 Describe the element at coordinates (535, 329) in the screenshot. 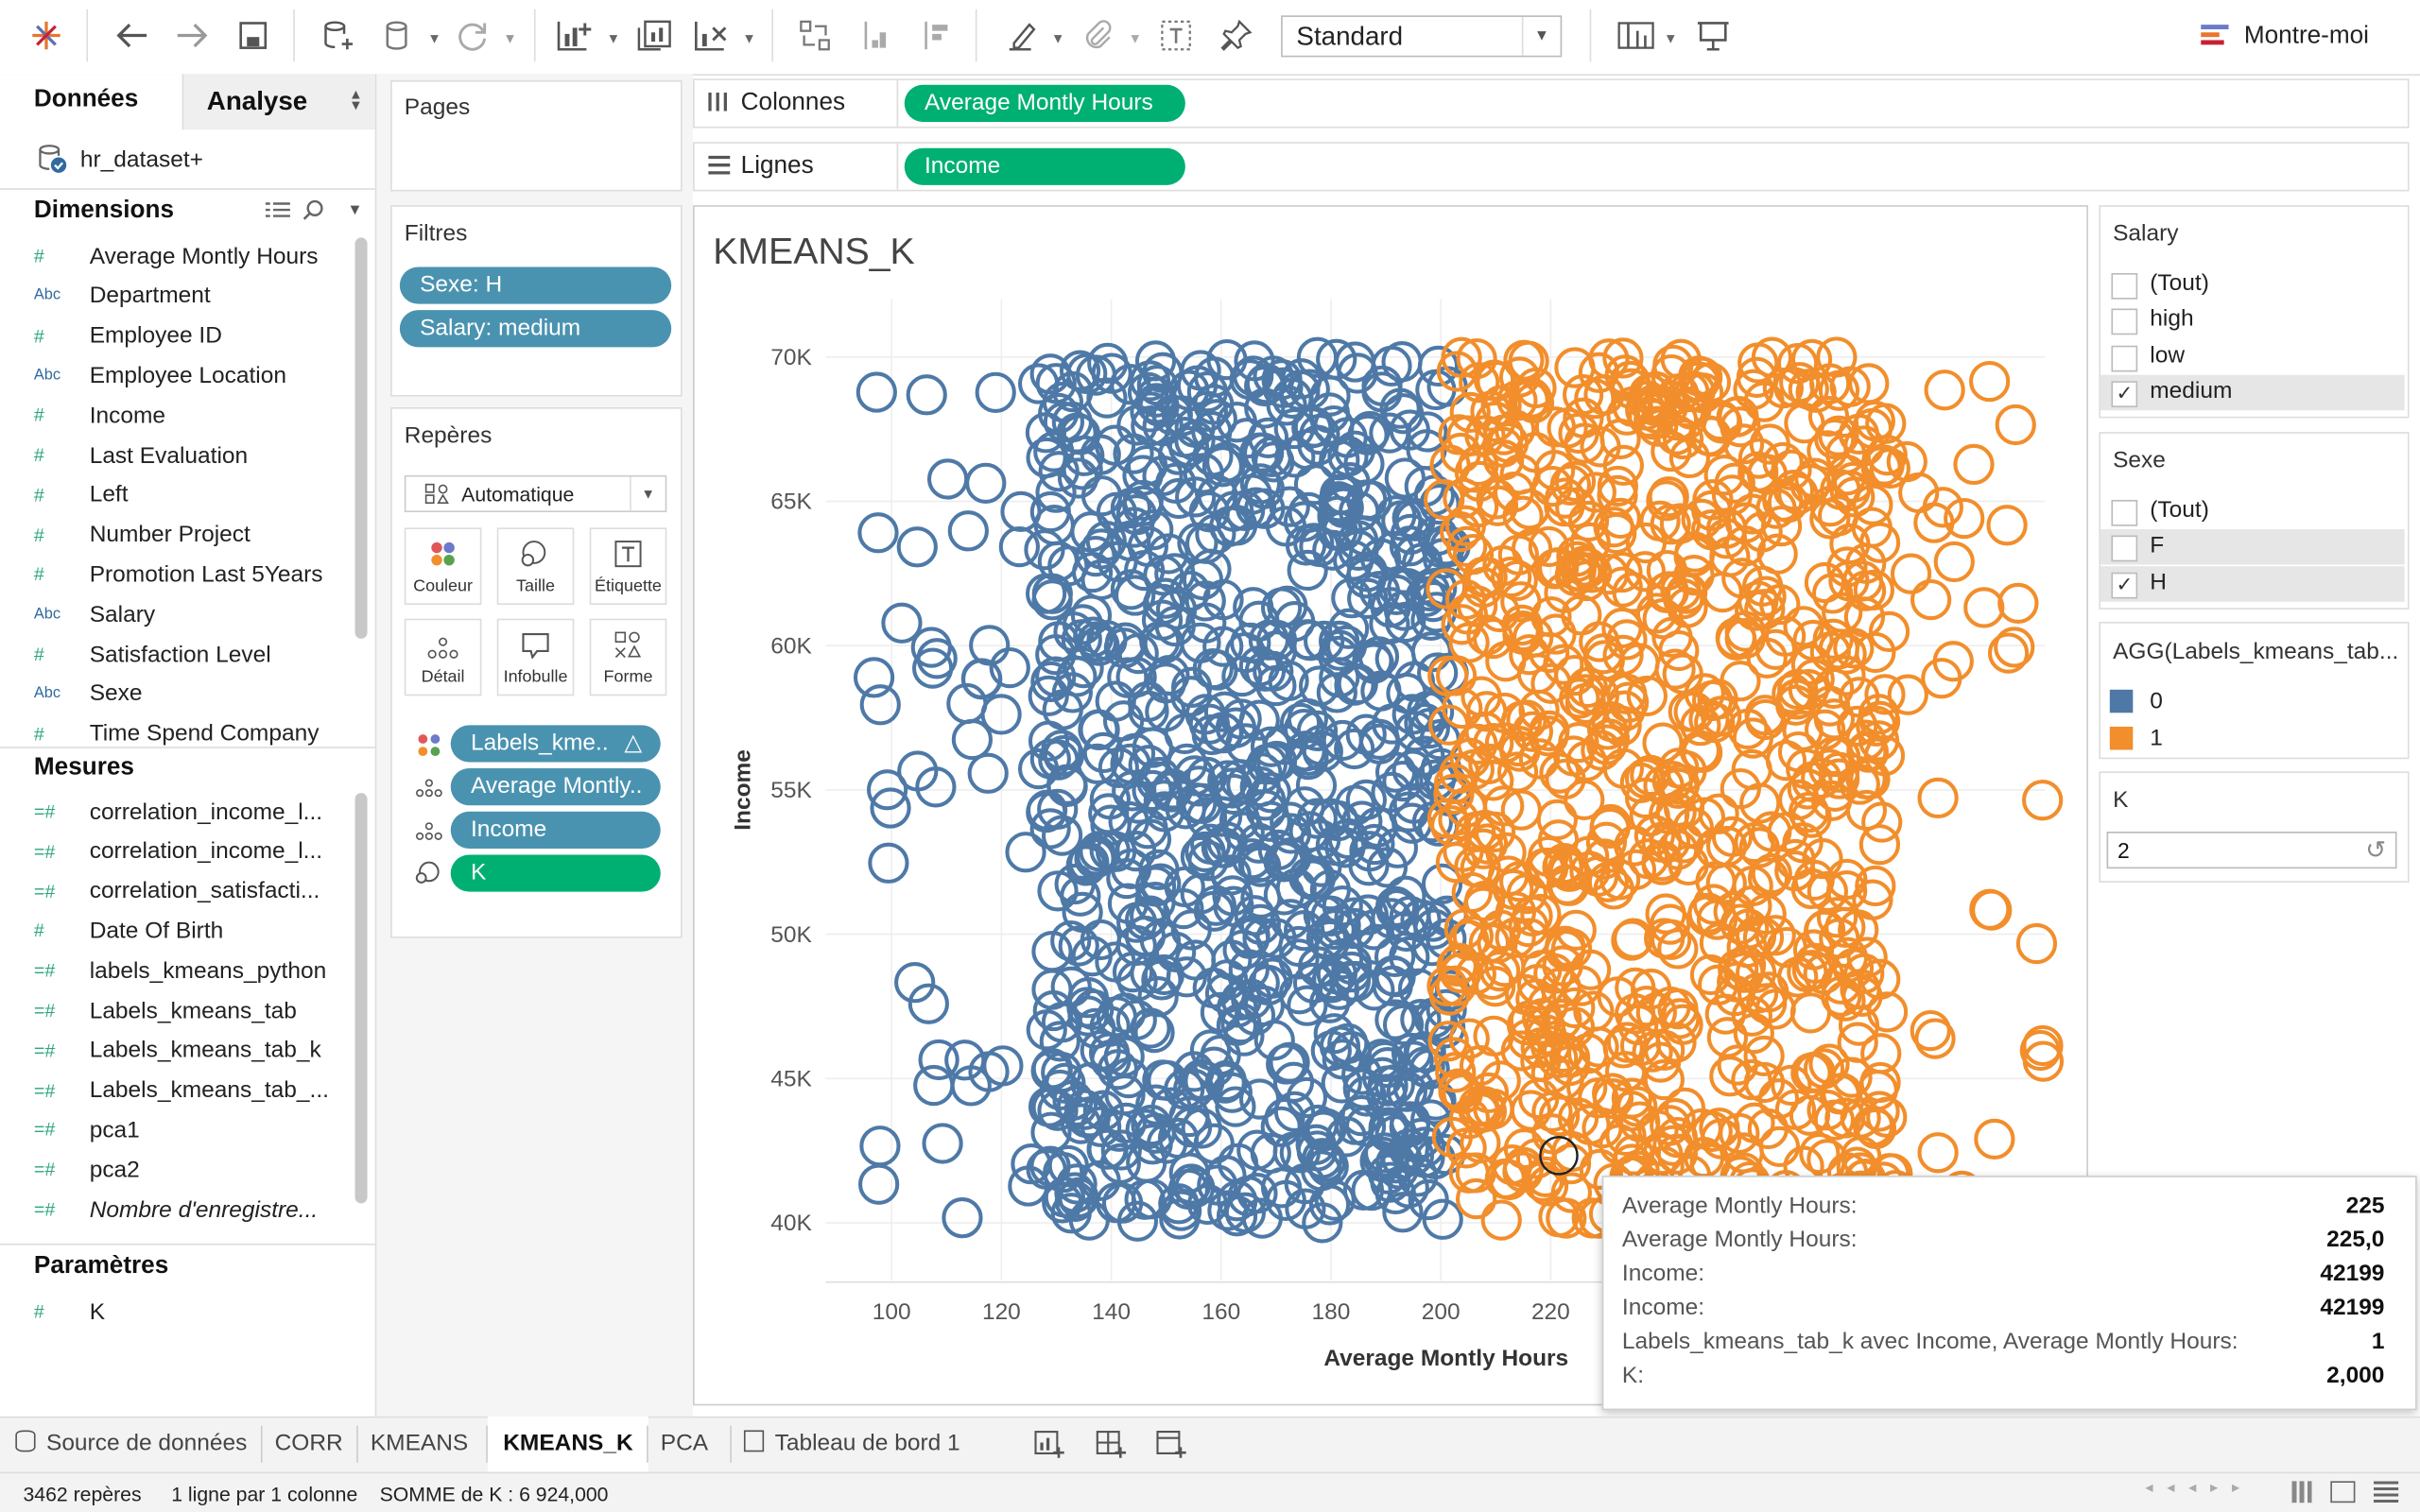

I see `filter-pill-salary: Salary: medium` at that location.